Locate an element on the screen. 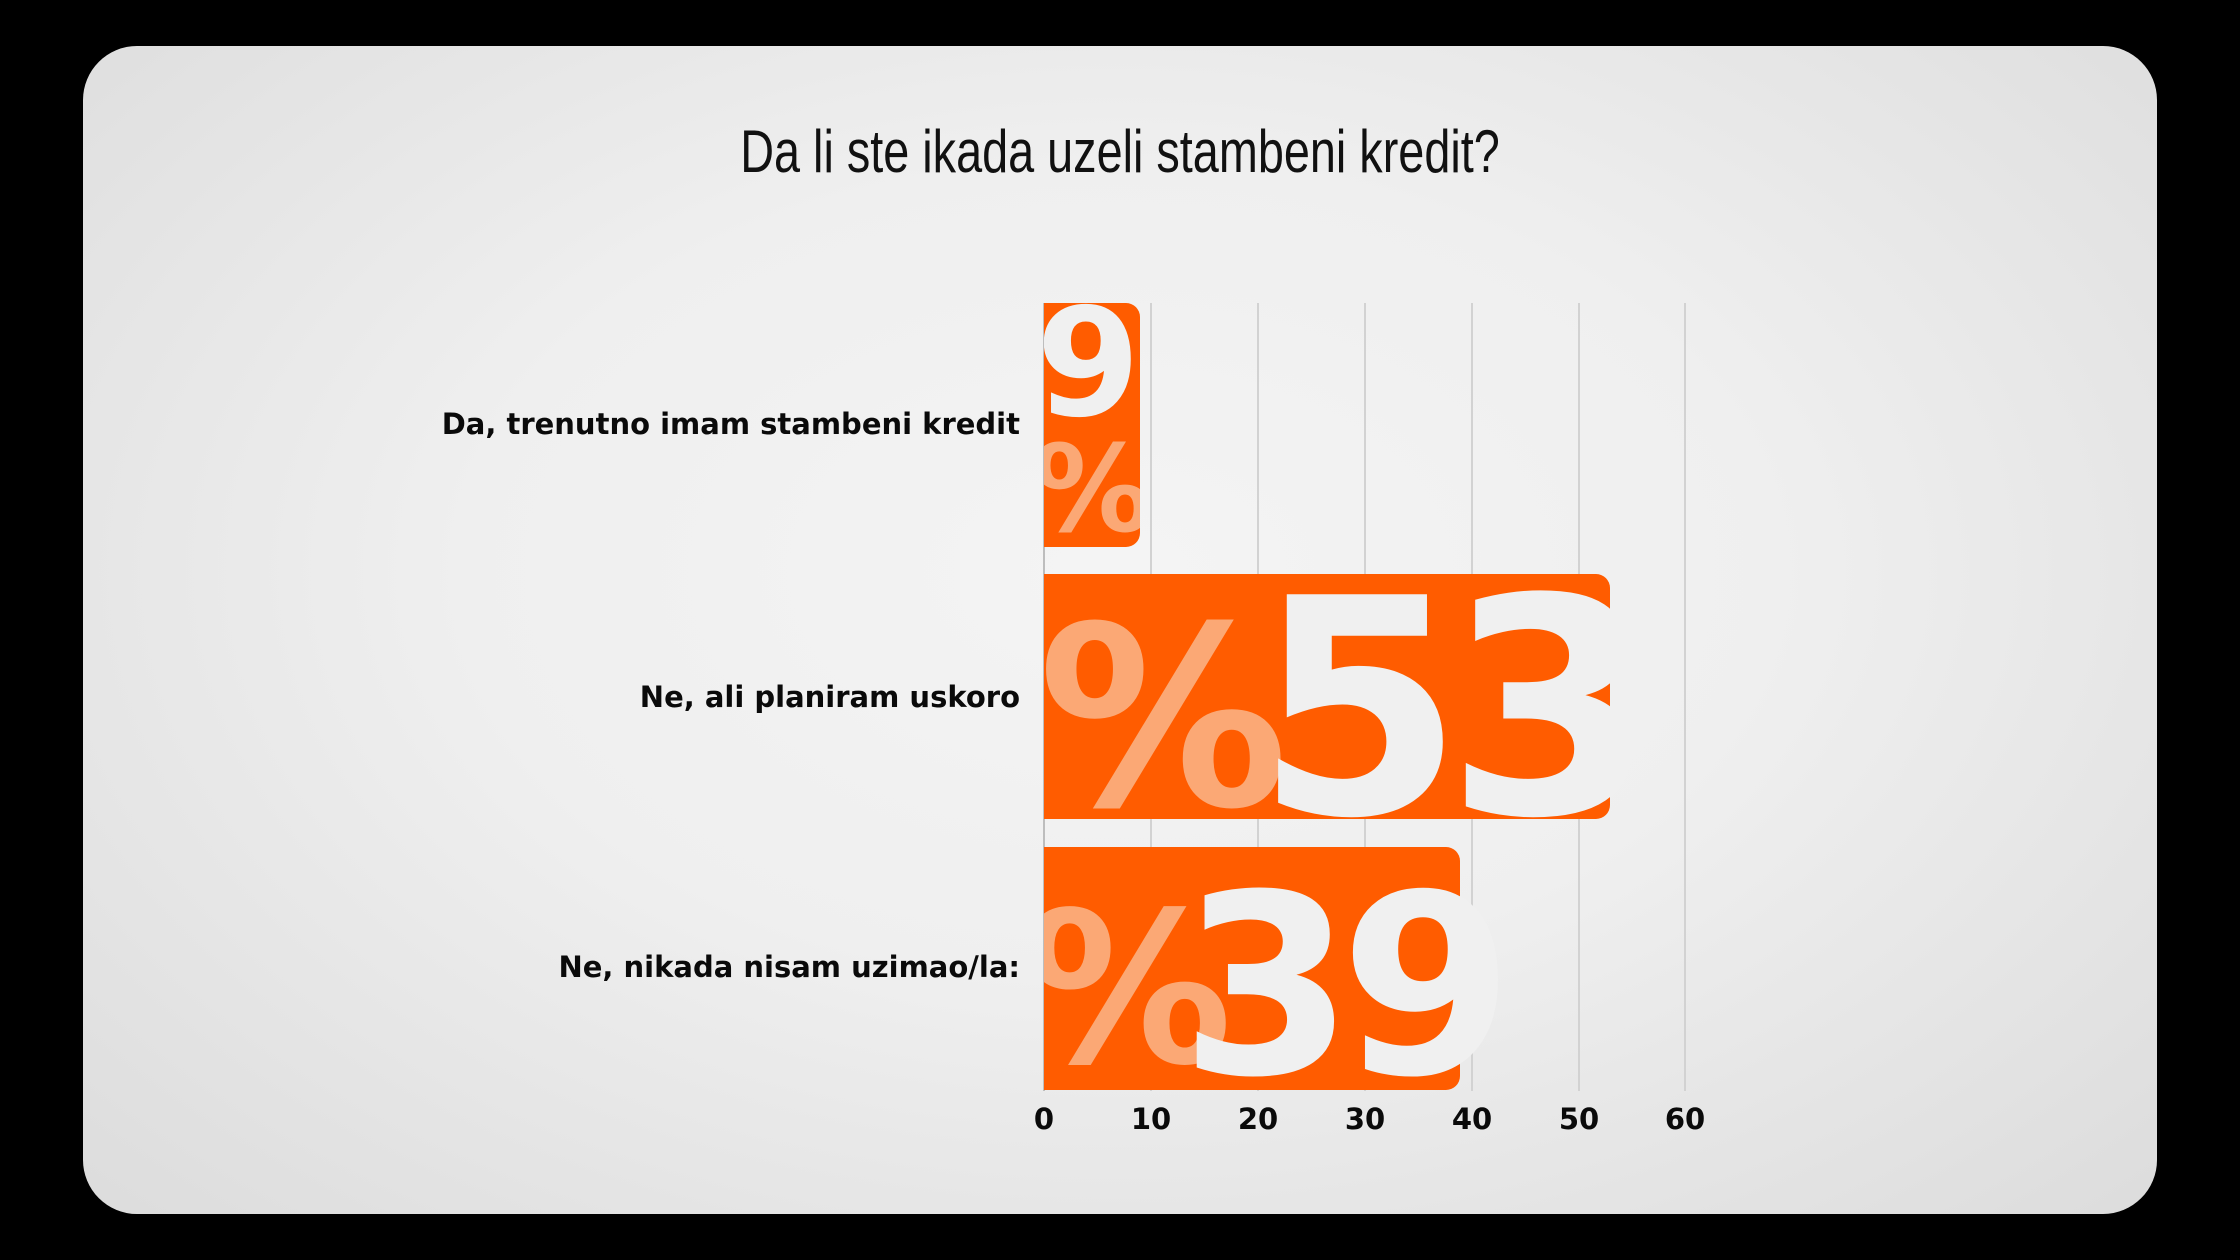  x-tick-40: 40 is located at coordinates (1472, 1119).